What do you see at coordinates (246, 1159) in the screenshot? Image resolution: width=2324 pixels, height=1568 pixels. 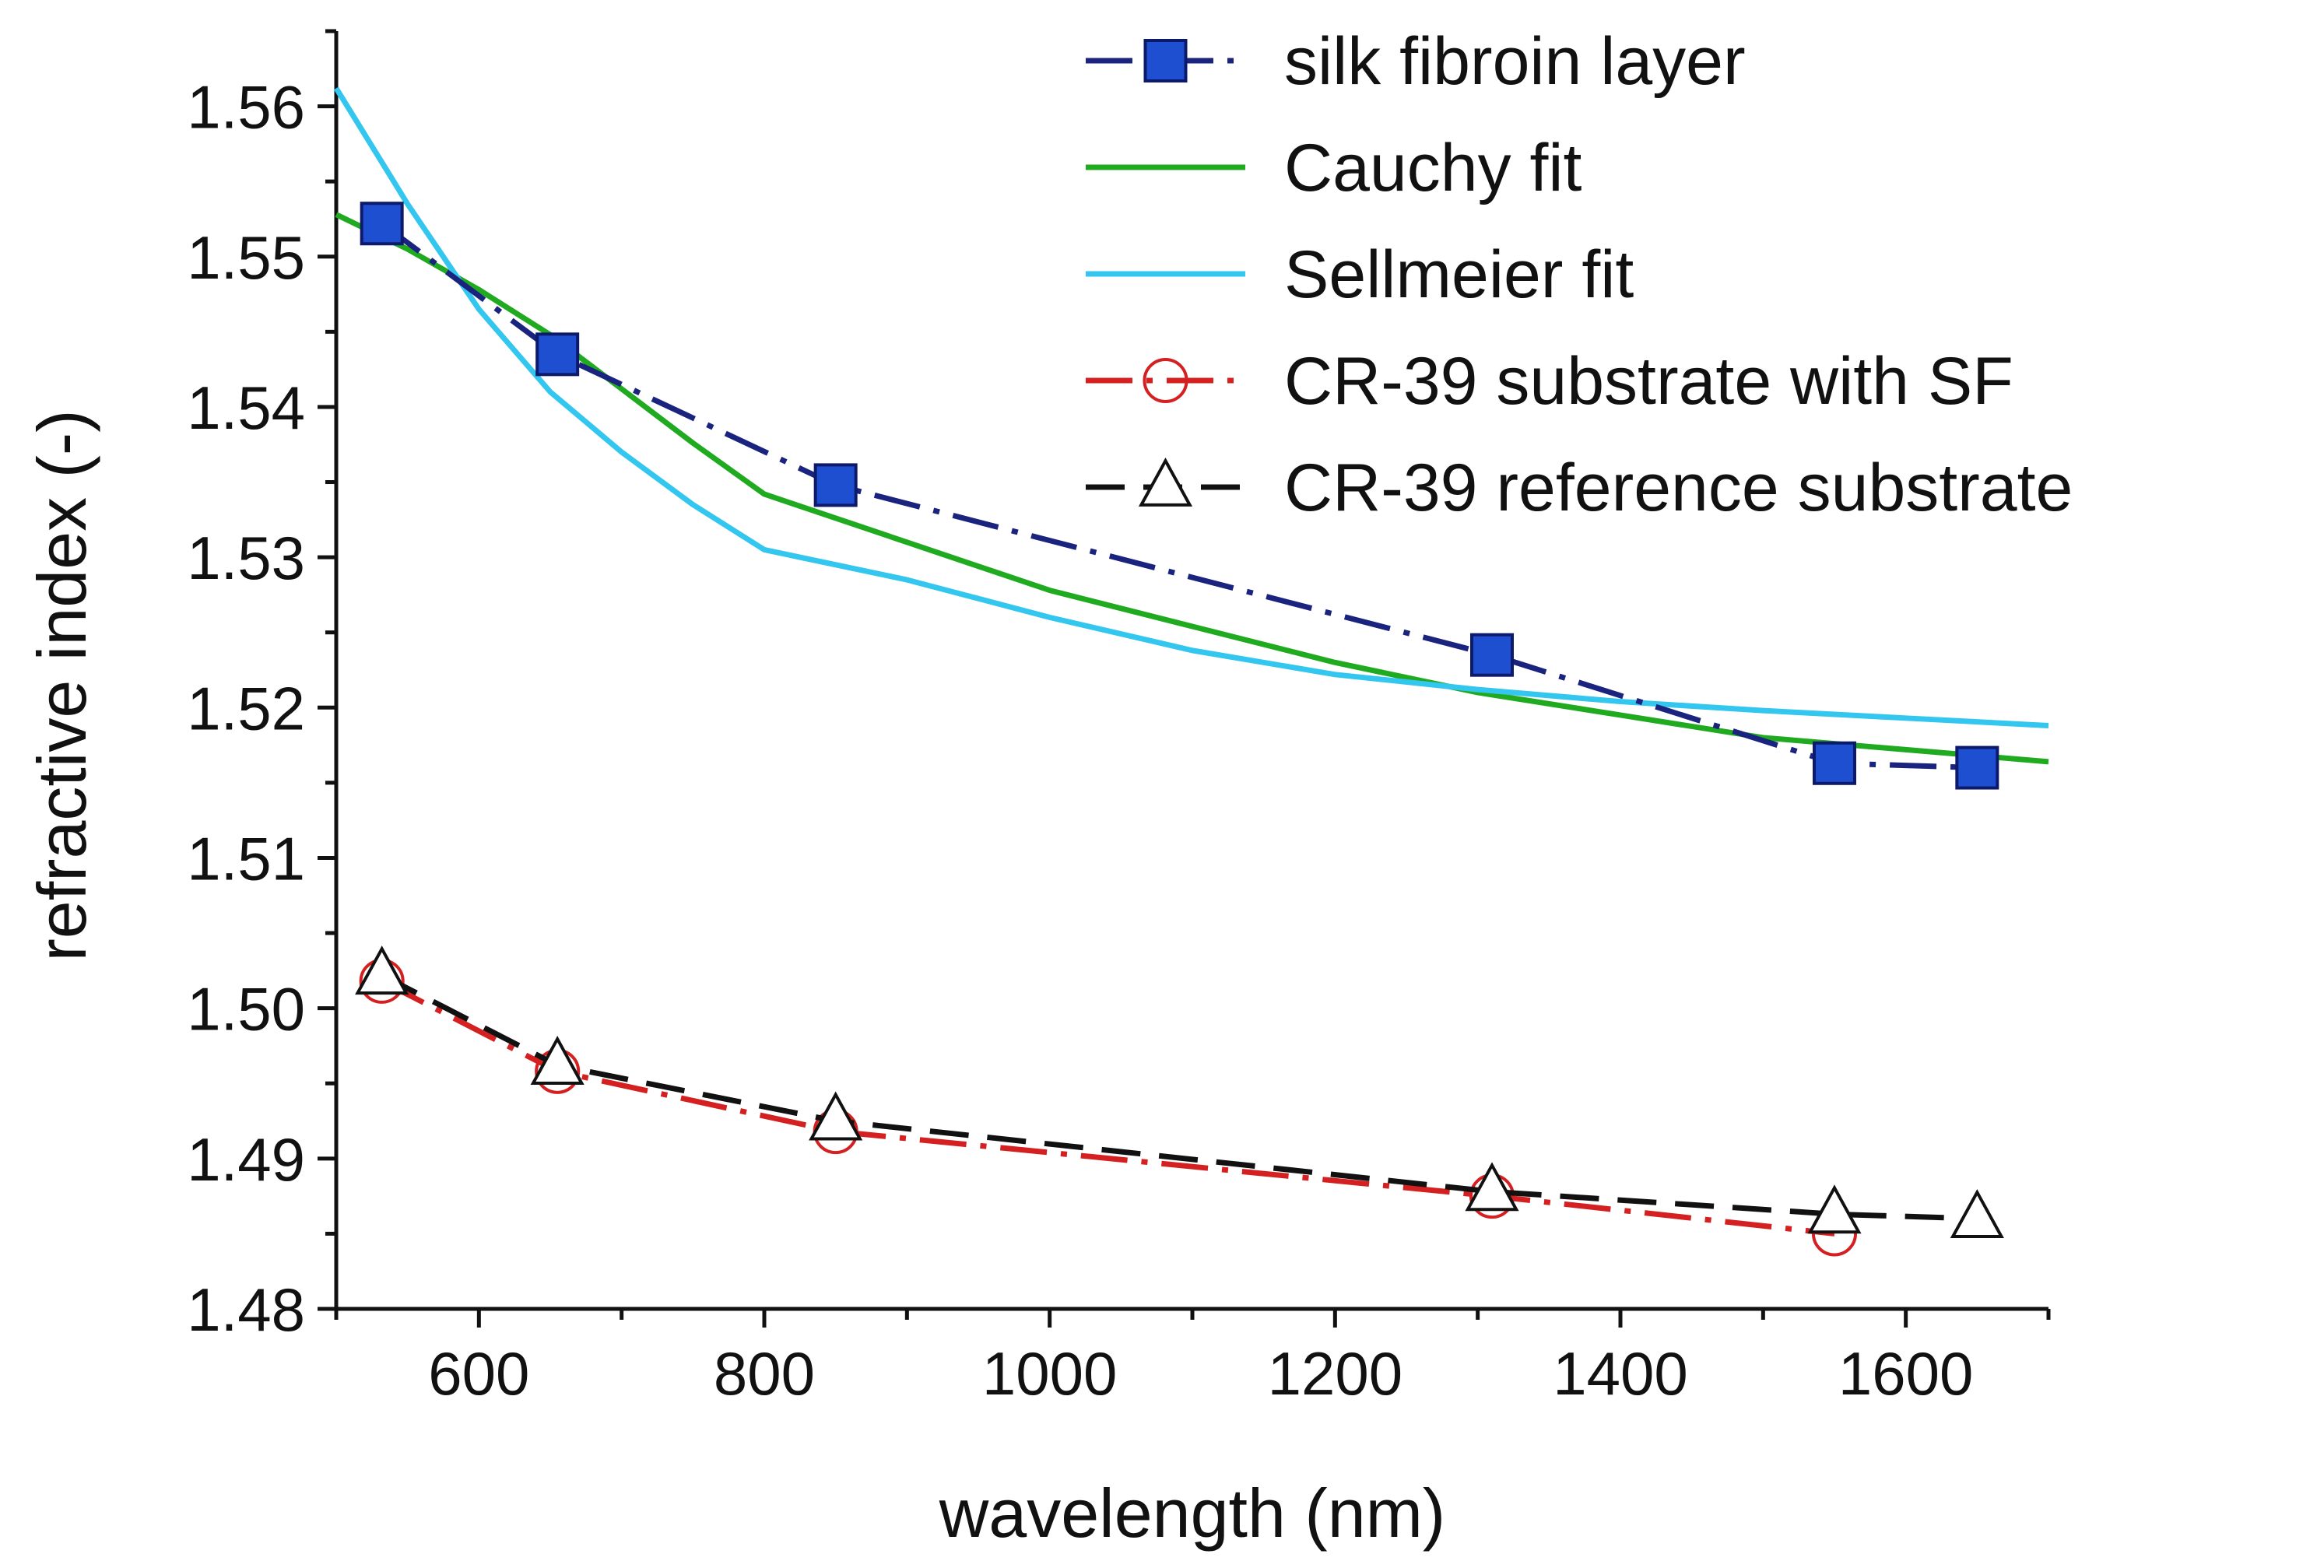 I see `y-tick-label: 1.49` at bounding box center [246, 1159].